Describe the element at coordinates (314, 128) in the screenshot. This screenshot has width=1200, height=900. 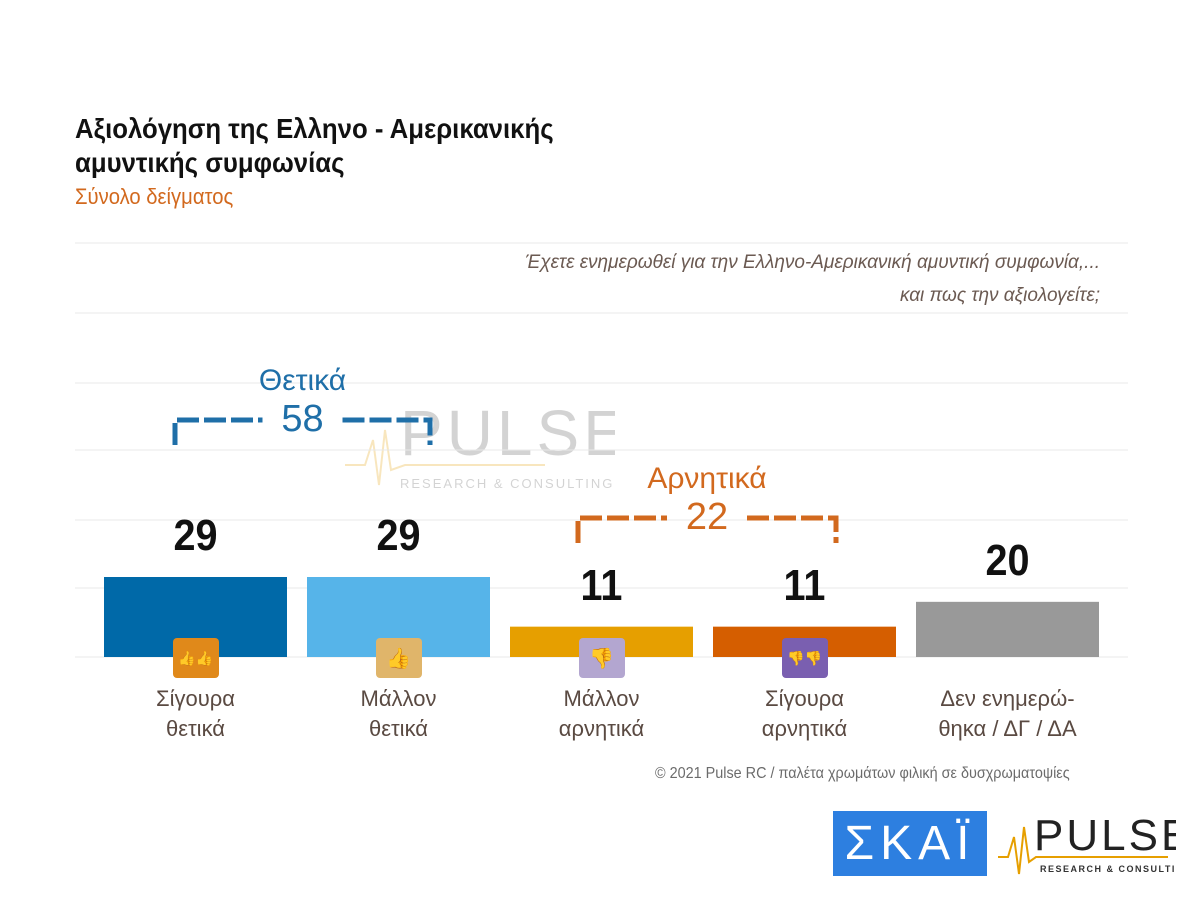
I see `title-line-1: Αξιολόγηση της Ελληνο - Αμερικανικής` at that location.